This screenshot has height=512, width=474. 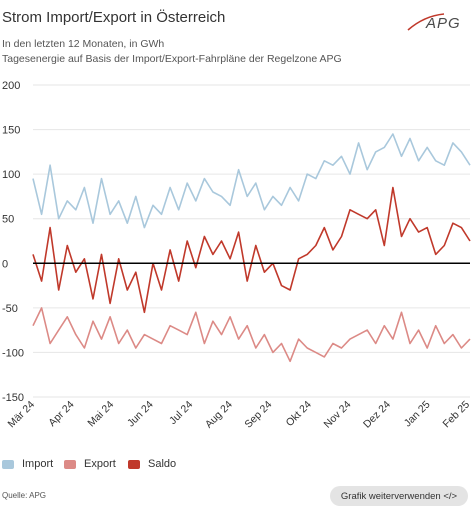 What do you see at coordinates (8, 220) in the screenshot?
I see `y-tick-label: 50` at bounding box center [8, 220].